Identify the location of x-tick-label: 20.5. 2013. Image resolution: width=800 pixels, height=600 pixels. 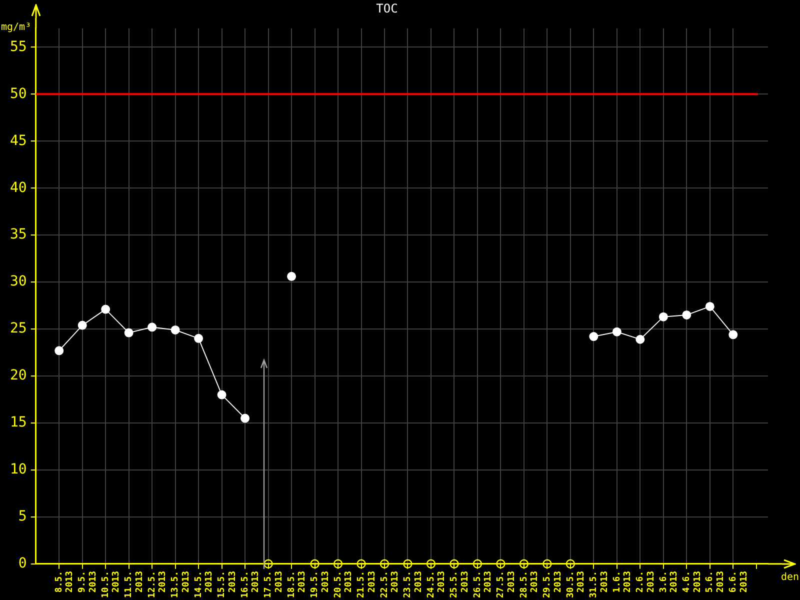
(343, 584).